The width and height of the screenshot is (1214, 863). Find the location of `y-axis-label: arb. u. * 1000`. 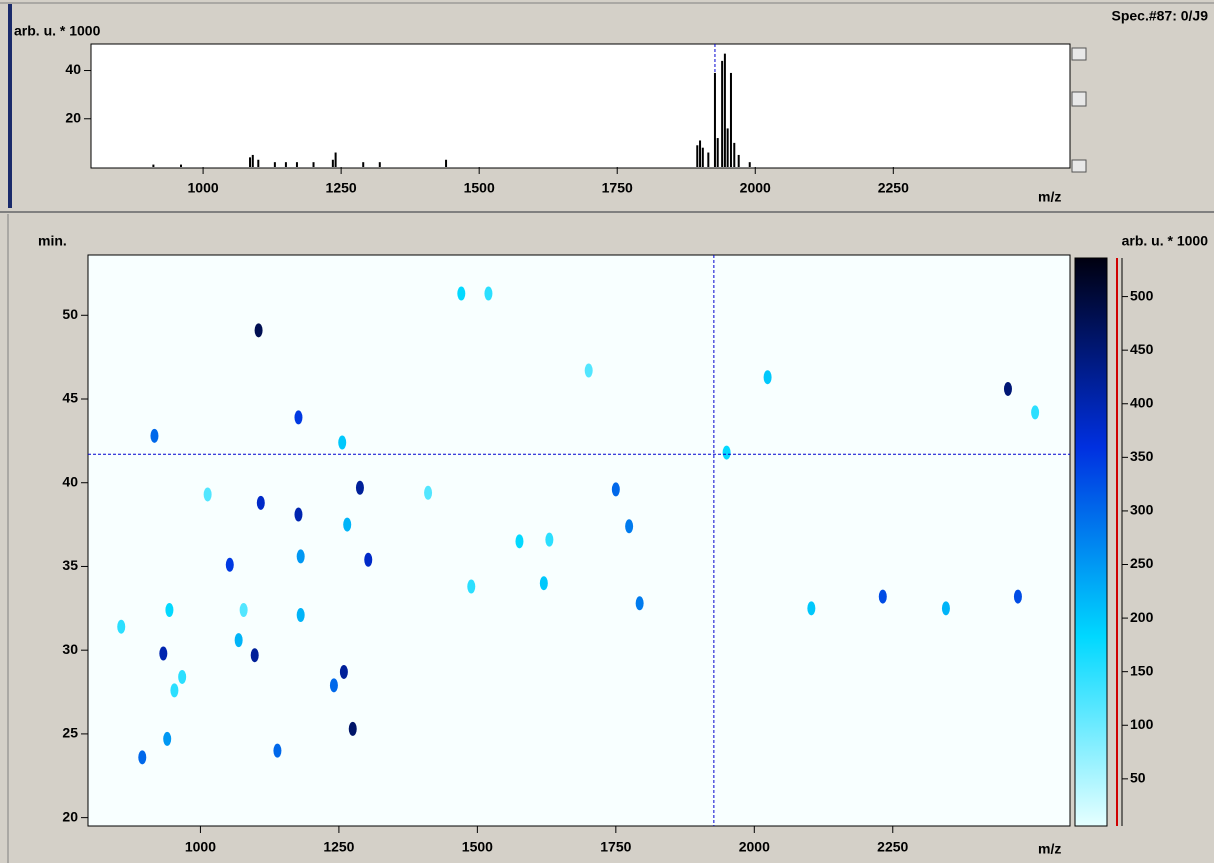

y-axis-label: arb. u. * 1000 is located at coordinates (57, 31).